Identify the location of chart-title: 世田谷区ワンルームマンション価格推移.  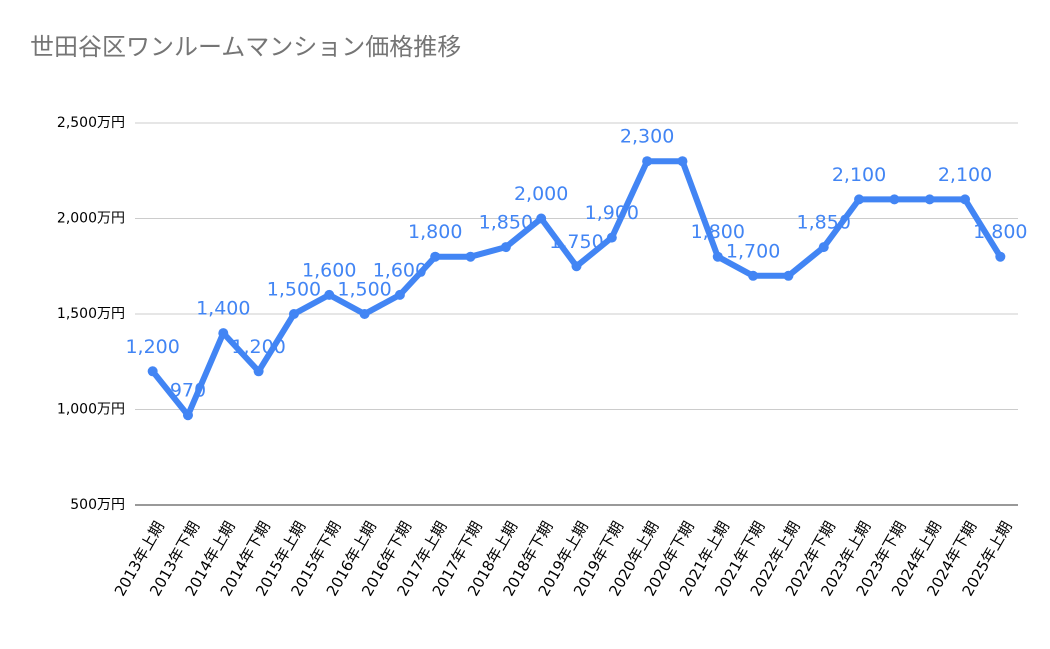
(245, 47).